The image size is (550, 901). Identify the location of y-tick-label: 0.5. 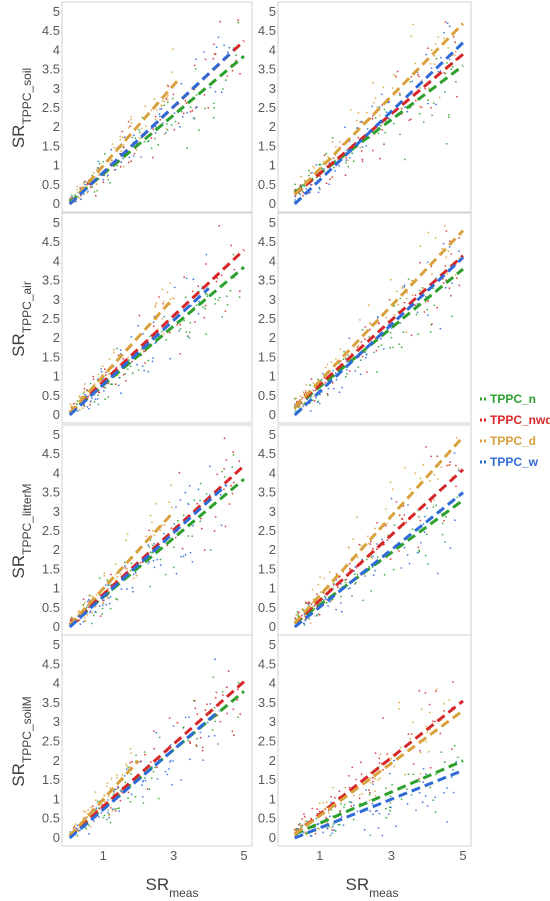
(51, 818).